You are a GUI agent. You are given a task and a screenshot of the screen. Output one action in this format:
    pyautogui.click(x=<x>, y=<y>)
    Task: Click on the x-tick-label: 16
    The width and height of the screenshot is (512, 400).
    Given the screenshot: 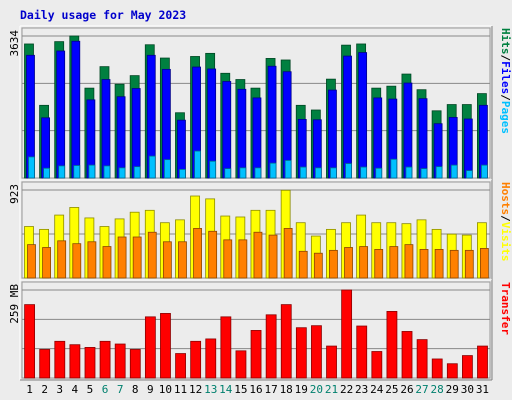 What is the action you would take?
    pyautogui.click(x=255, y=389)
    